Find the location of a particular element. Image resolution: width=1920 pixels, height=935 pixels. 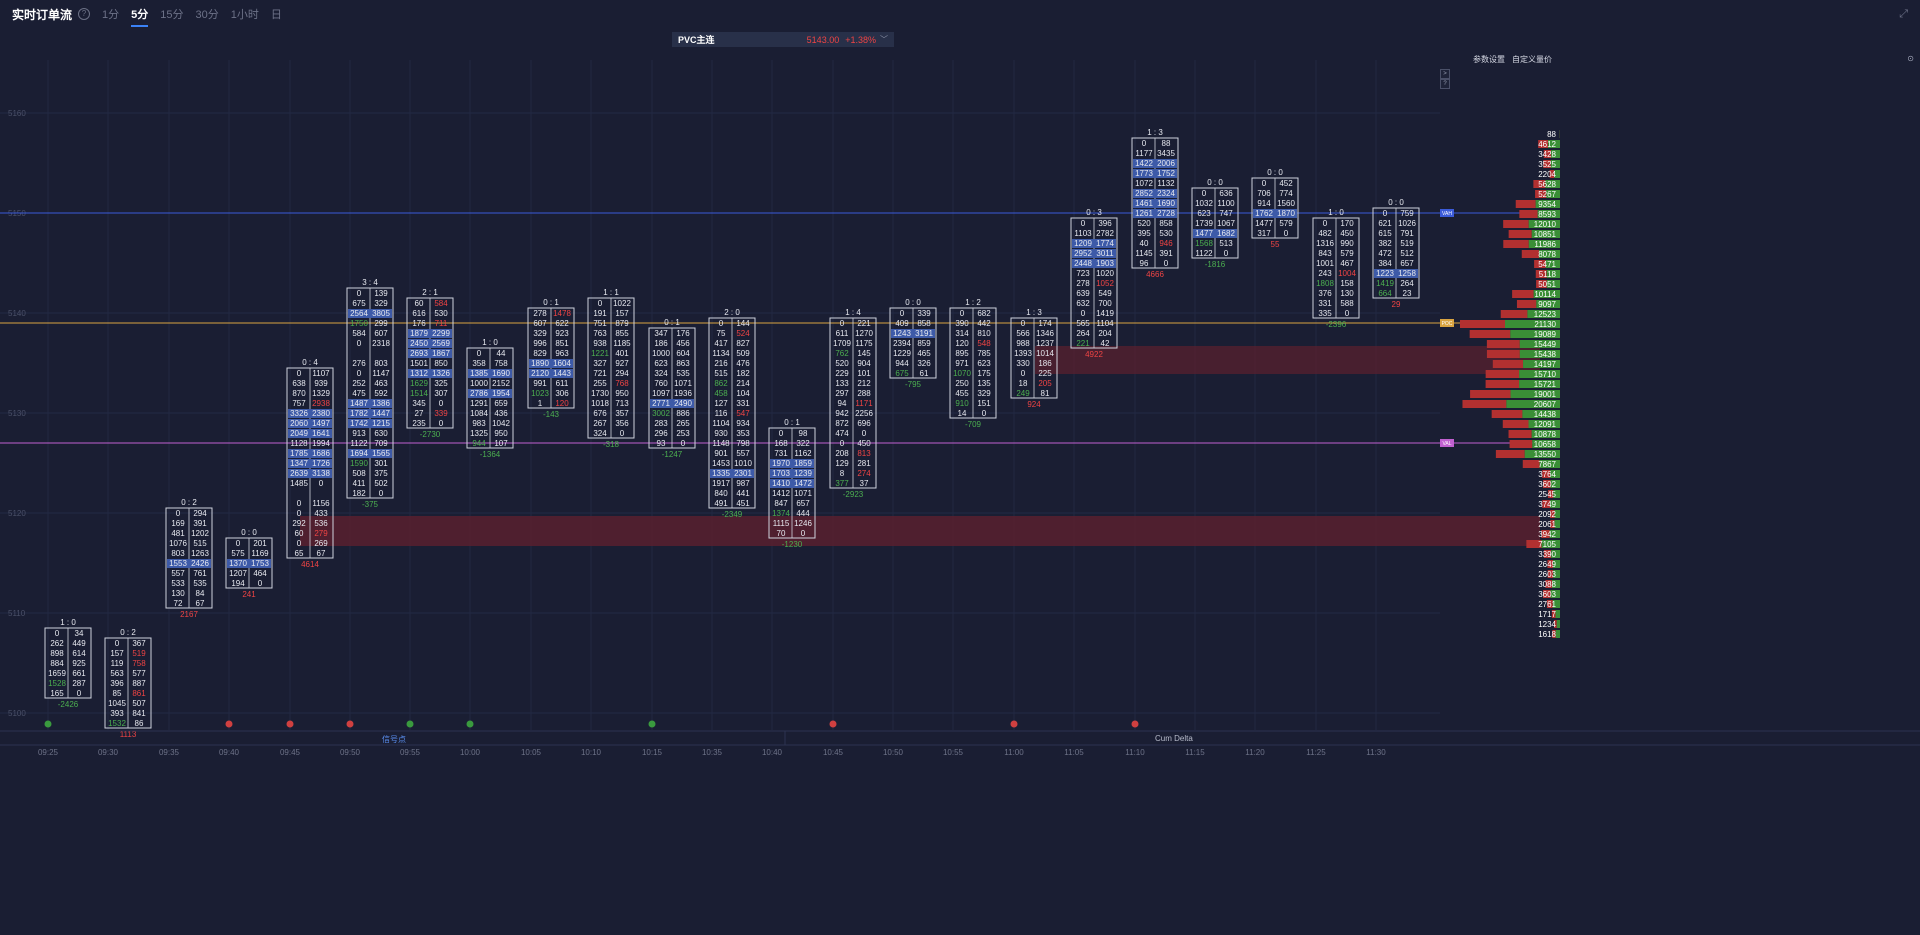

highlight-zone is located at coordinates (920, 531).